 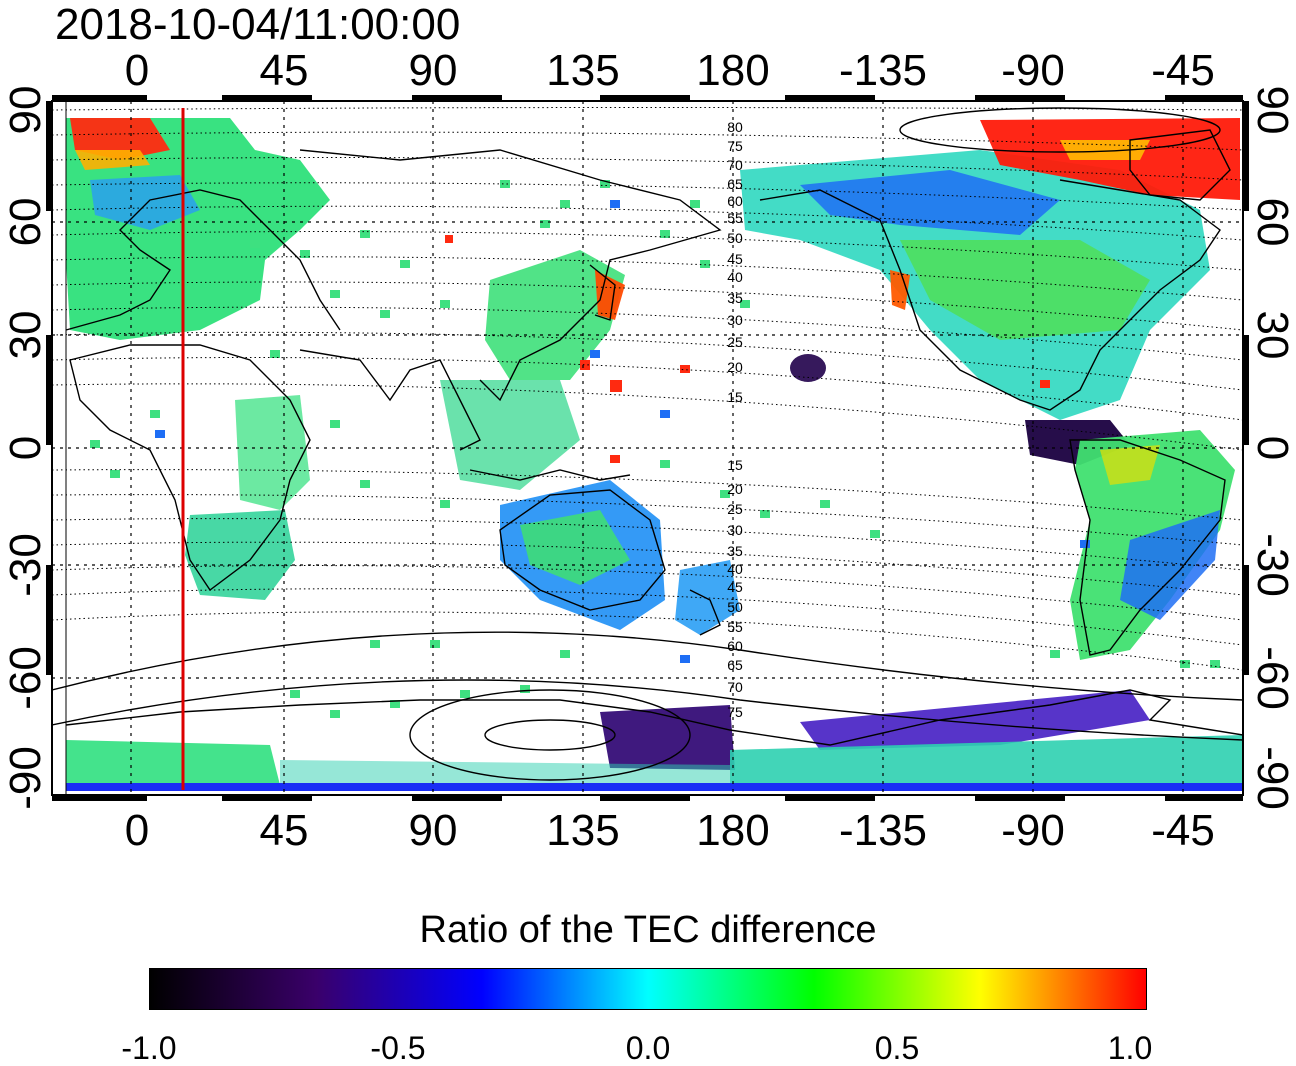 I want to click on tec-region-antarctic-south, so click(x=986, y=762).